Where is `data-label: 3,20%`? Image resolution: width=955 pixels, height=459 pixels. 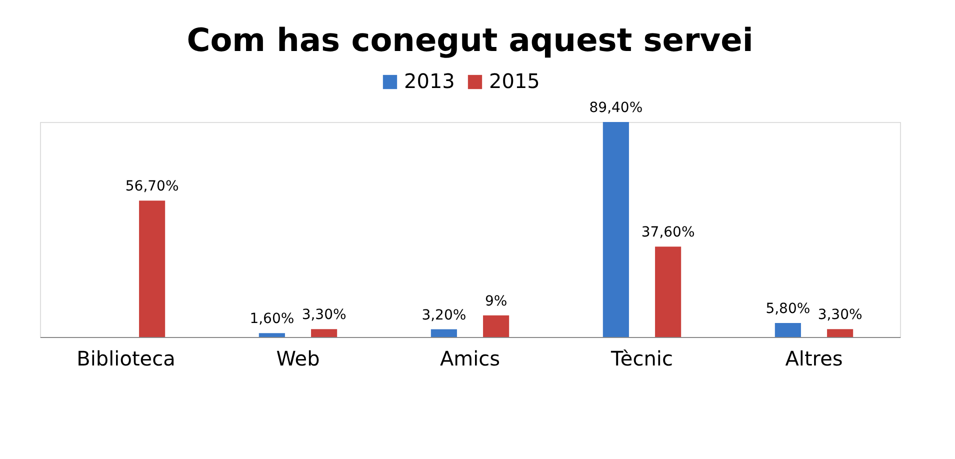 data-label: 3,20% is located at coordinates (444, 315).